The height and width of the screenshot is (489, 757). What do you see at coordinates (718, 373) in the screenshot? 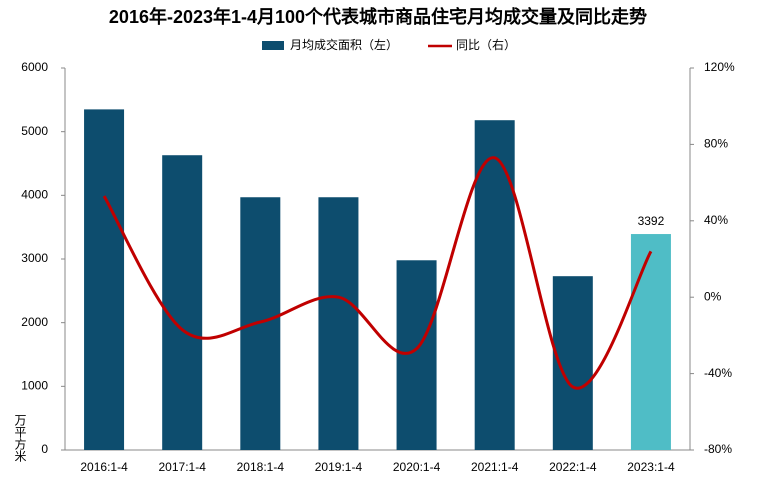
I see `y2-tick-label: -40%` at bounding box center [718, 373].